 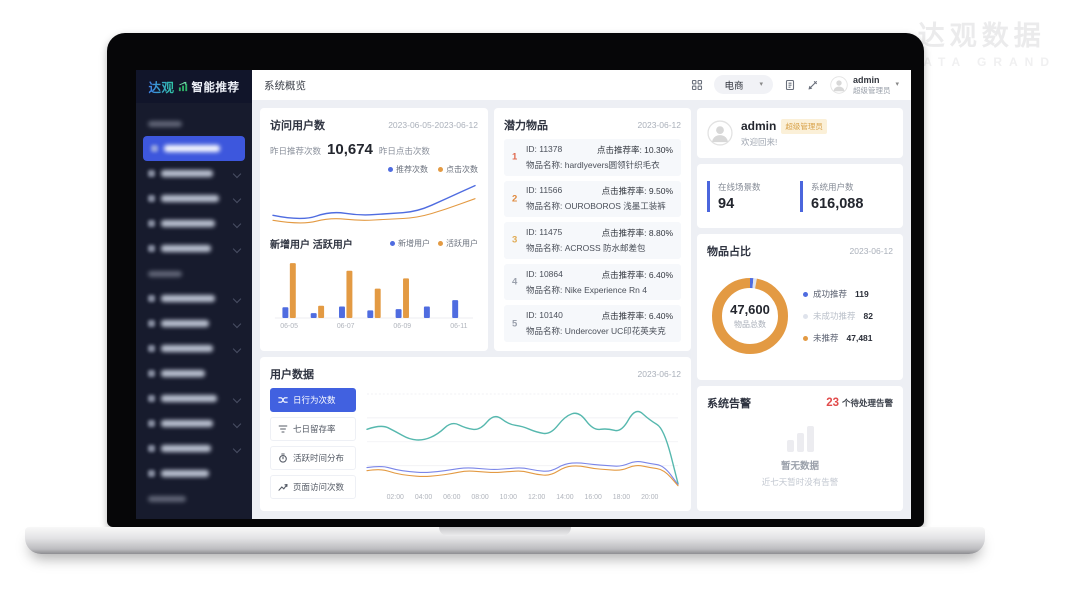 I want to click on item-name: 物品名称: hardlyevers圆领针织毛衣, so click(x=593, y=164).